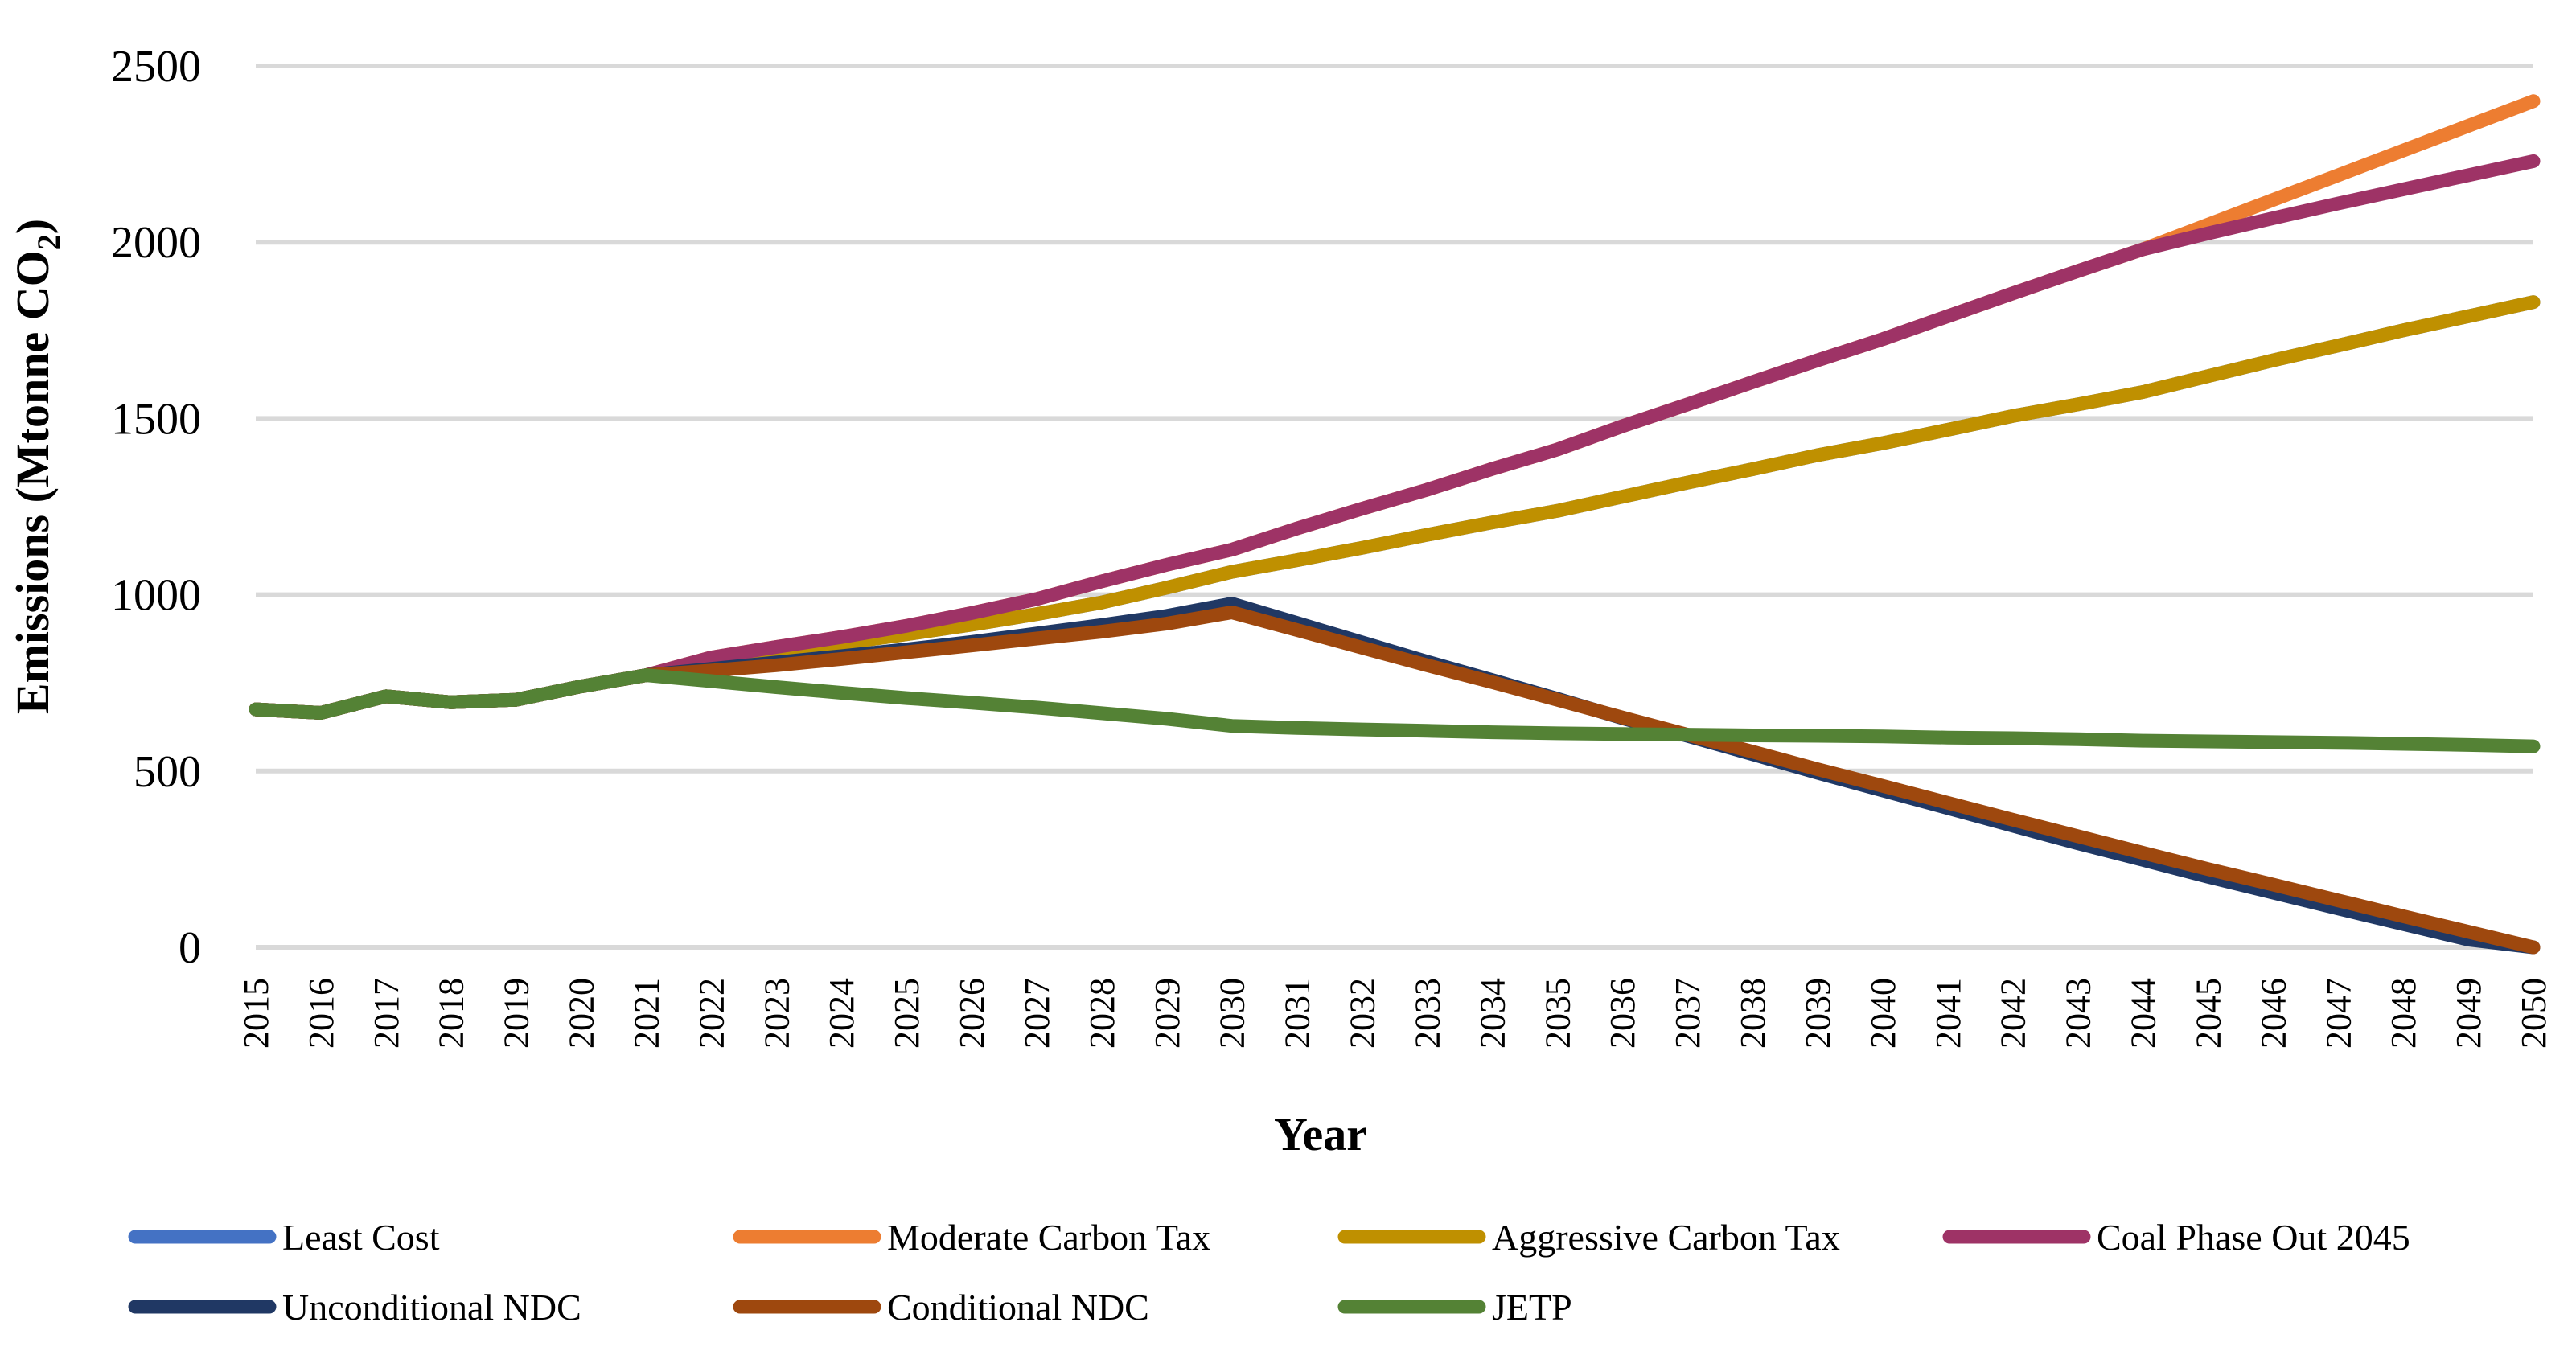 Image resolution: width=2576 pixels, height=1355 pixels. I want to click on legend-label: Moderate Carbon Tax, so click(1048, 1238).